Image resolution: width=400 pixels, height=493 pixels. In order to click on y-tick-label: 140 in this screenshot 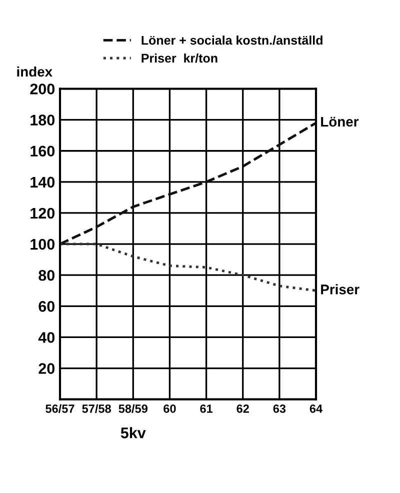, I will do `click(42, 182)`.